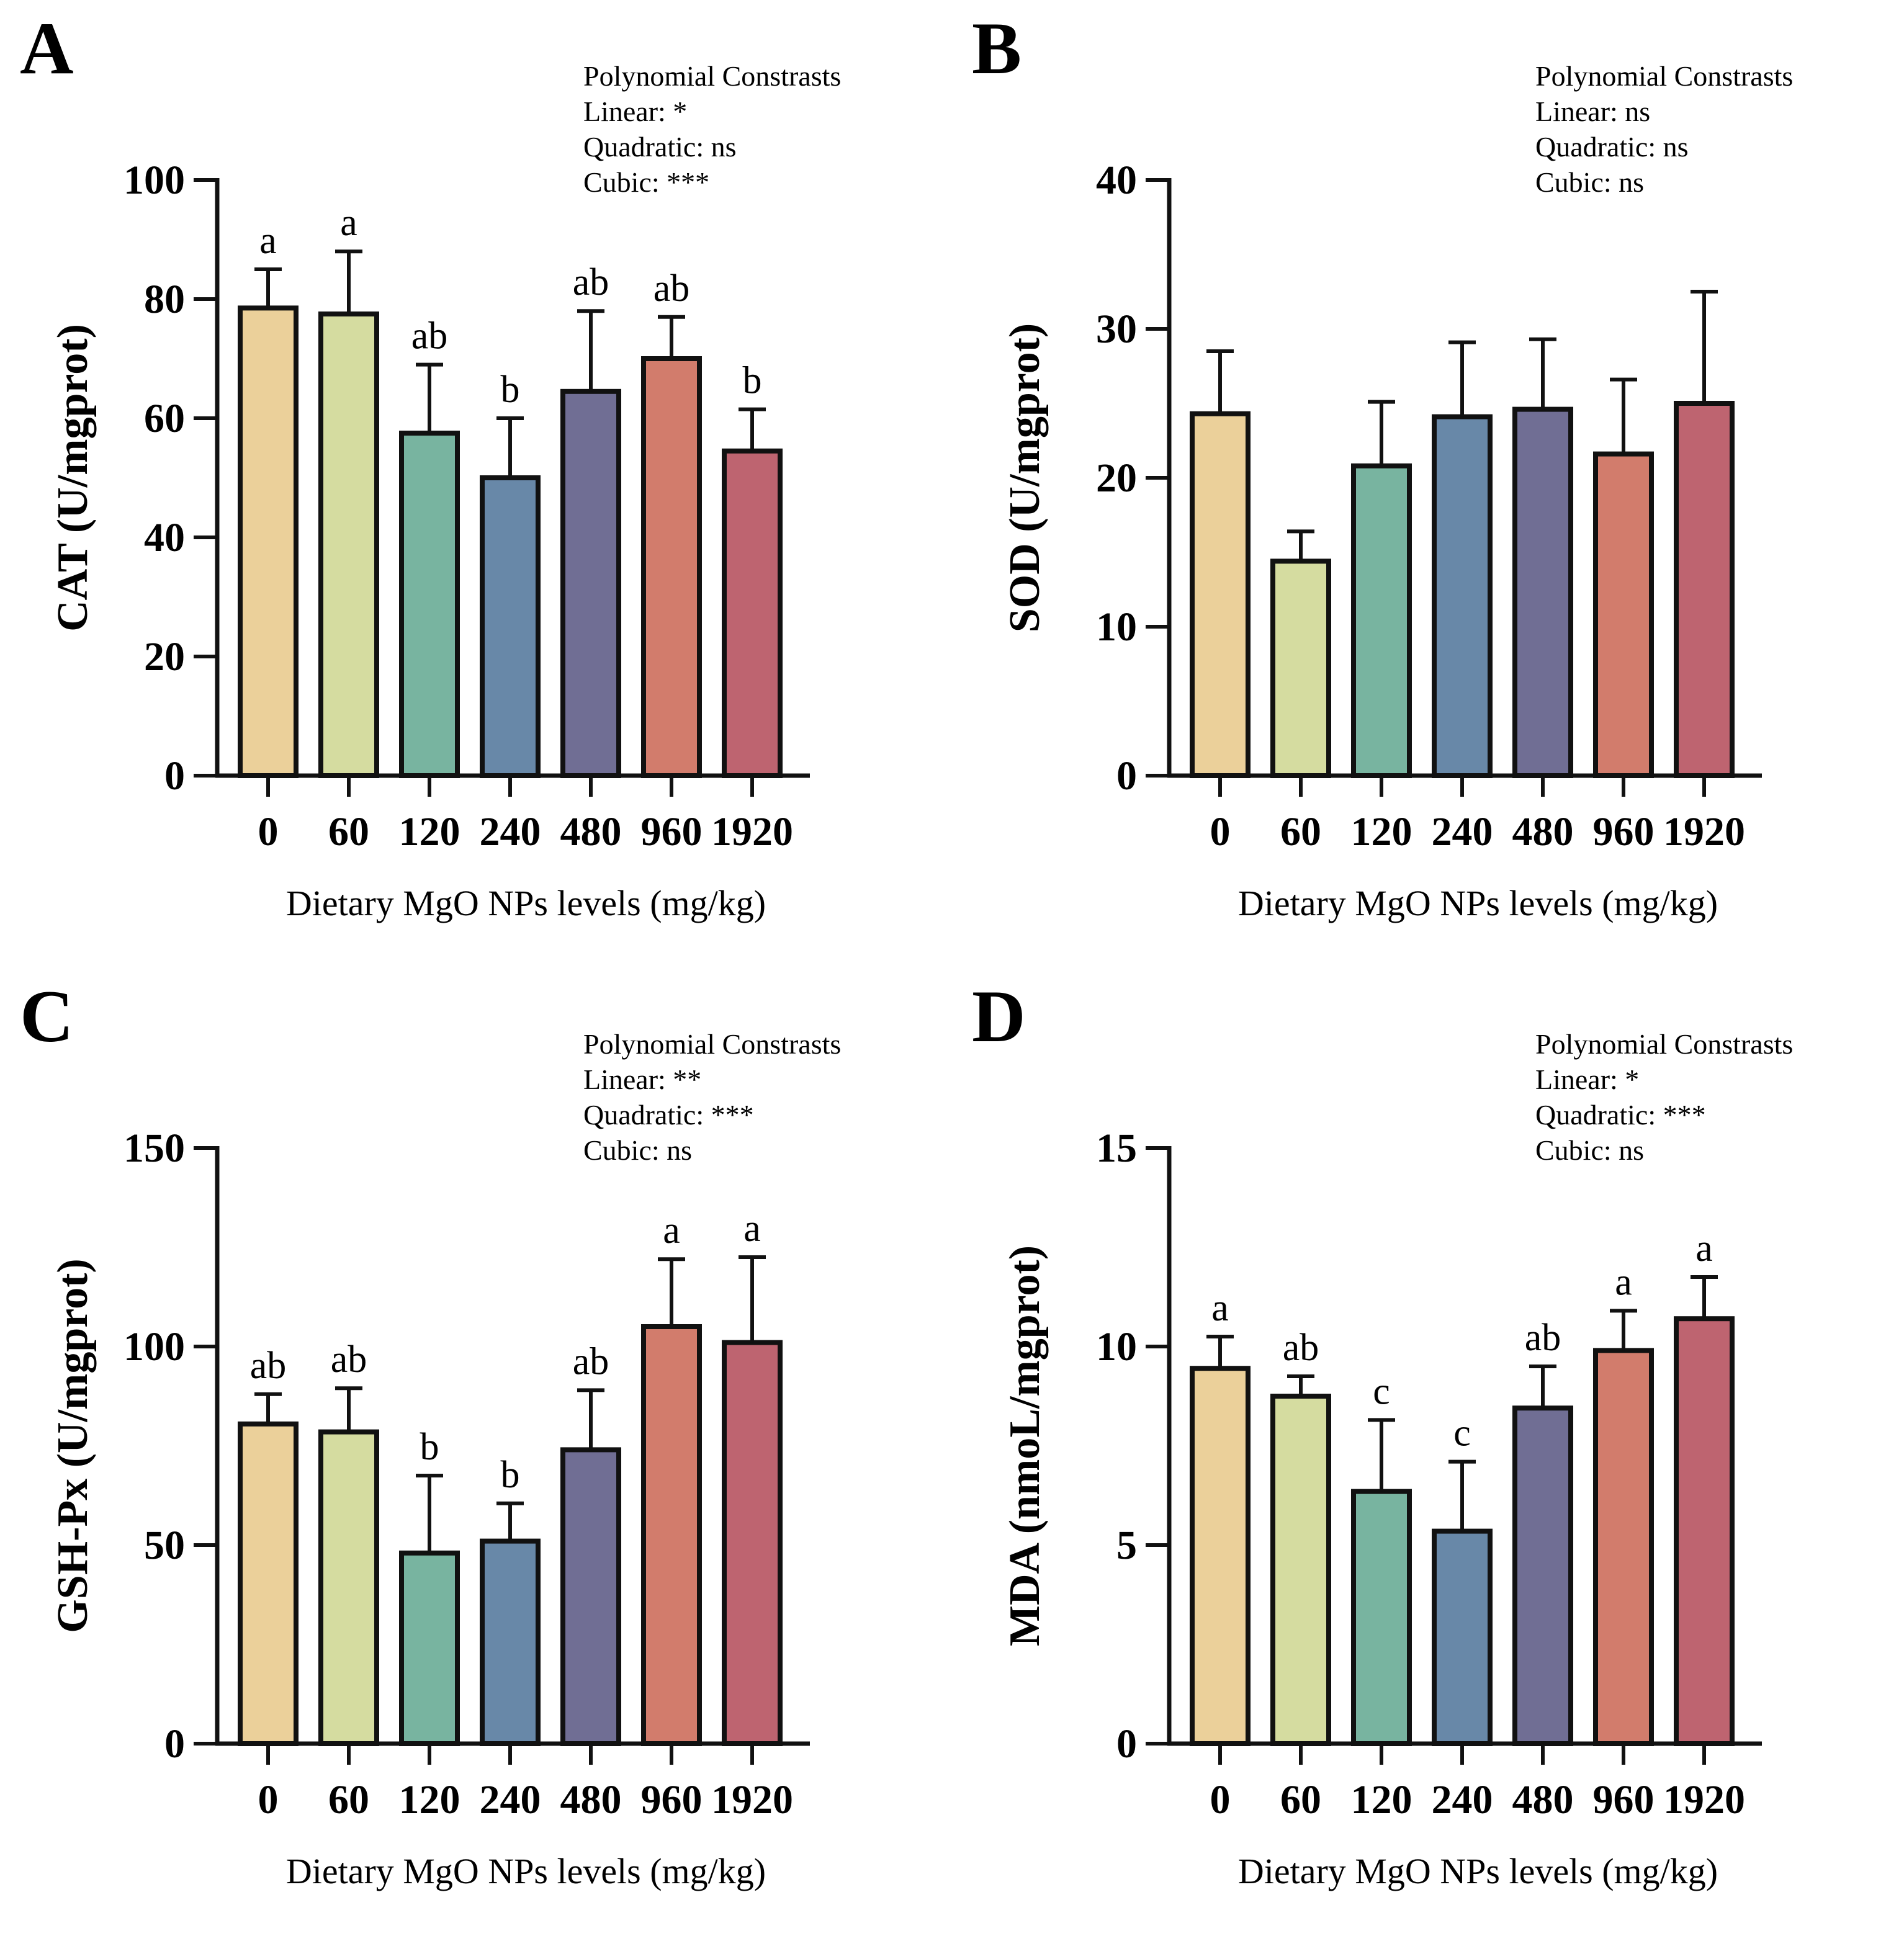 This screenshot has width=1904, height=1936. What do you see at coordinates (47, 48) in the screenshot?
I see `panel-letter: A` at bounding box center [47, 48].